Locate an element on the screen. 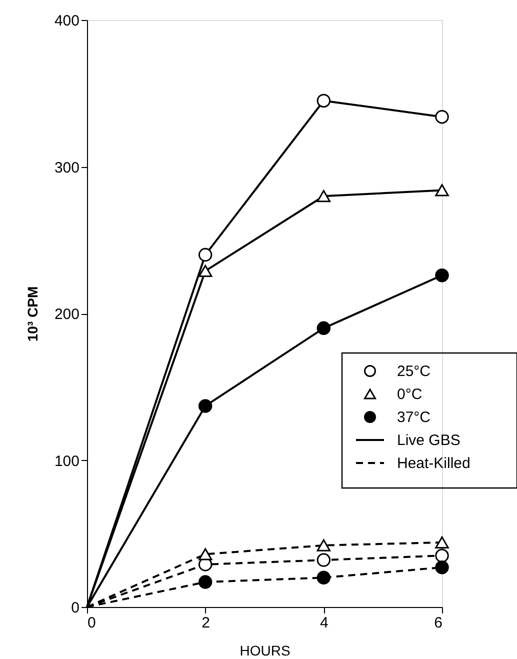 The image size is (517, 659). y-axis-title: 10³ CPM is located at coordinates (32, 314).